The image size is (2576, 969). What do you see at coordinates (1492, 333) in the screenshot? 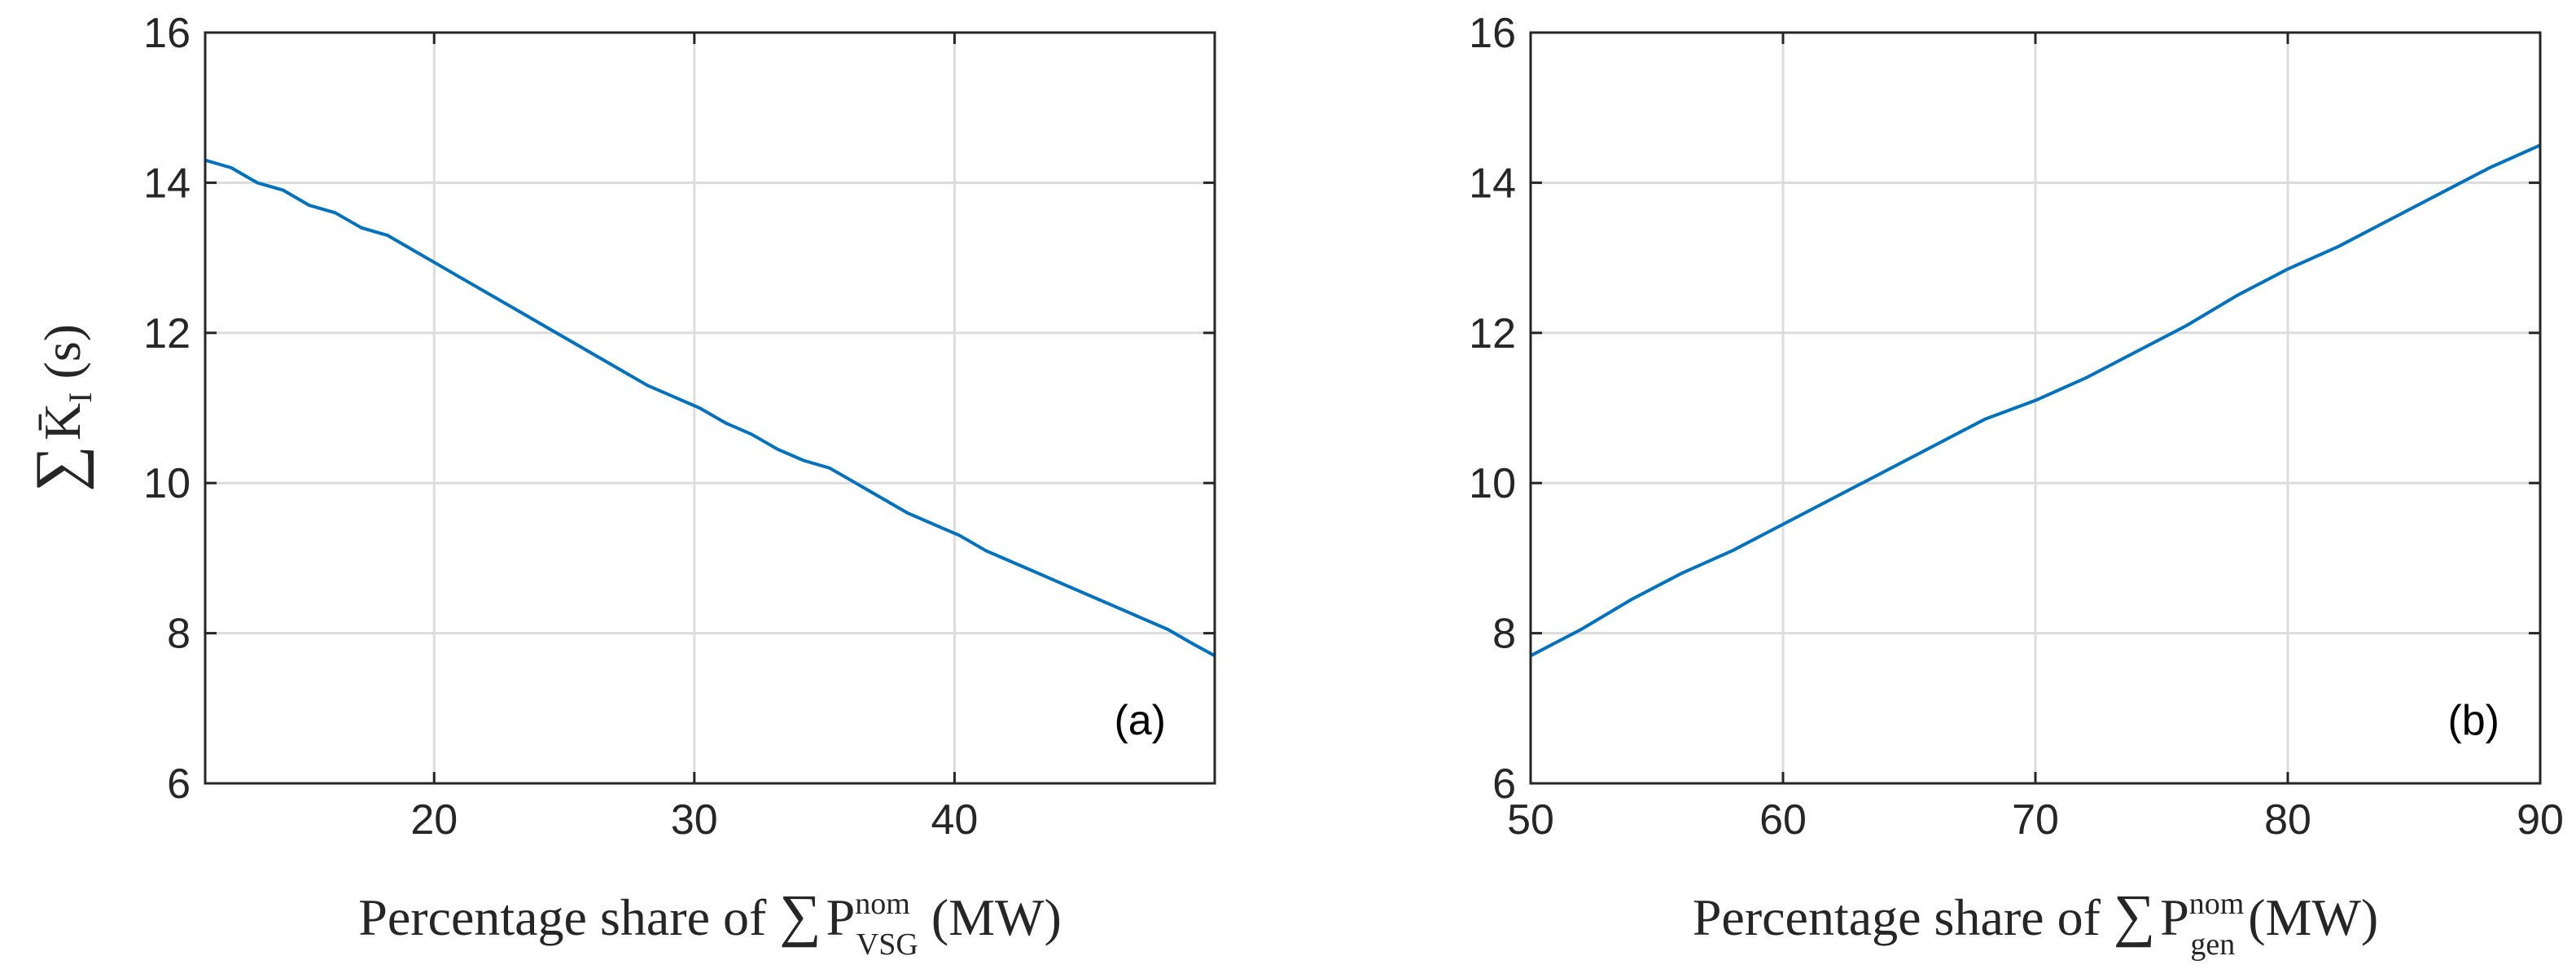
I see `y-tick-label-b-3: 12` at bounding box center [1492, 333].